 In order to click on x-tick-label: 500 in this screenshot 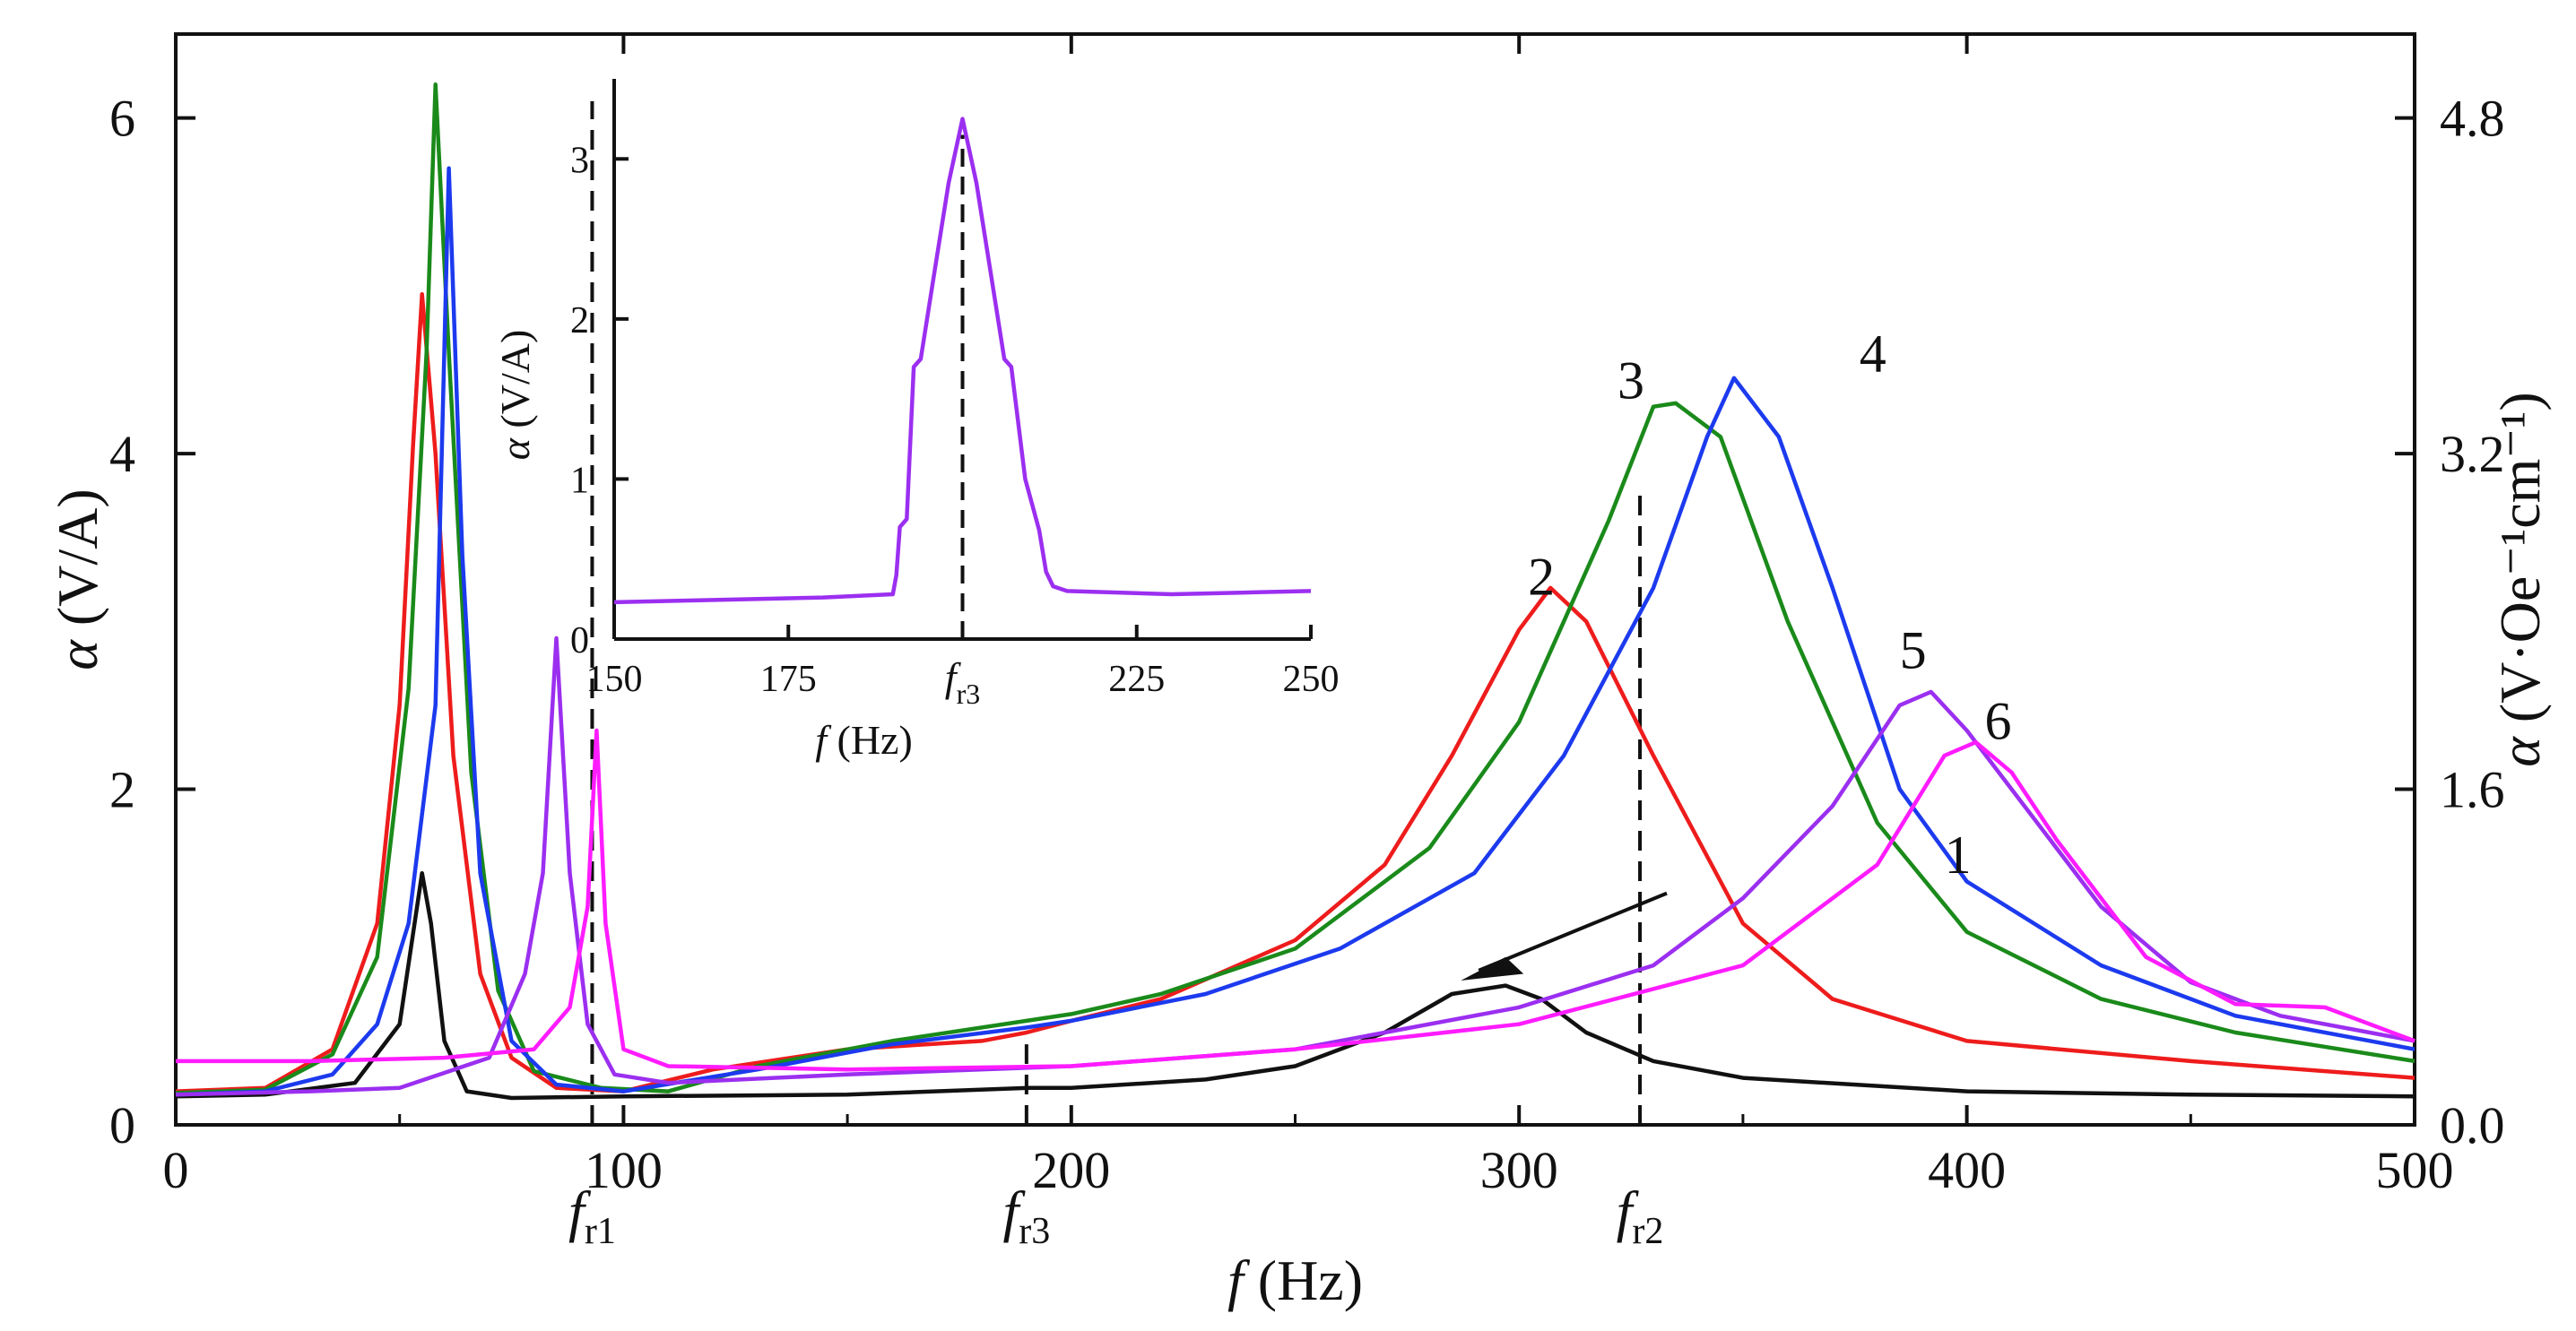, I will do `click(2415, 1170)`.